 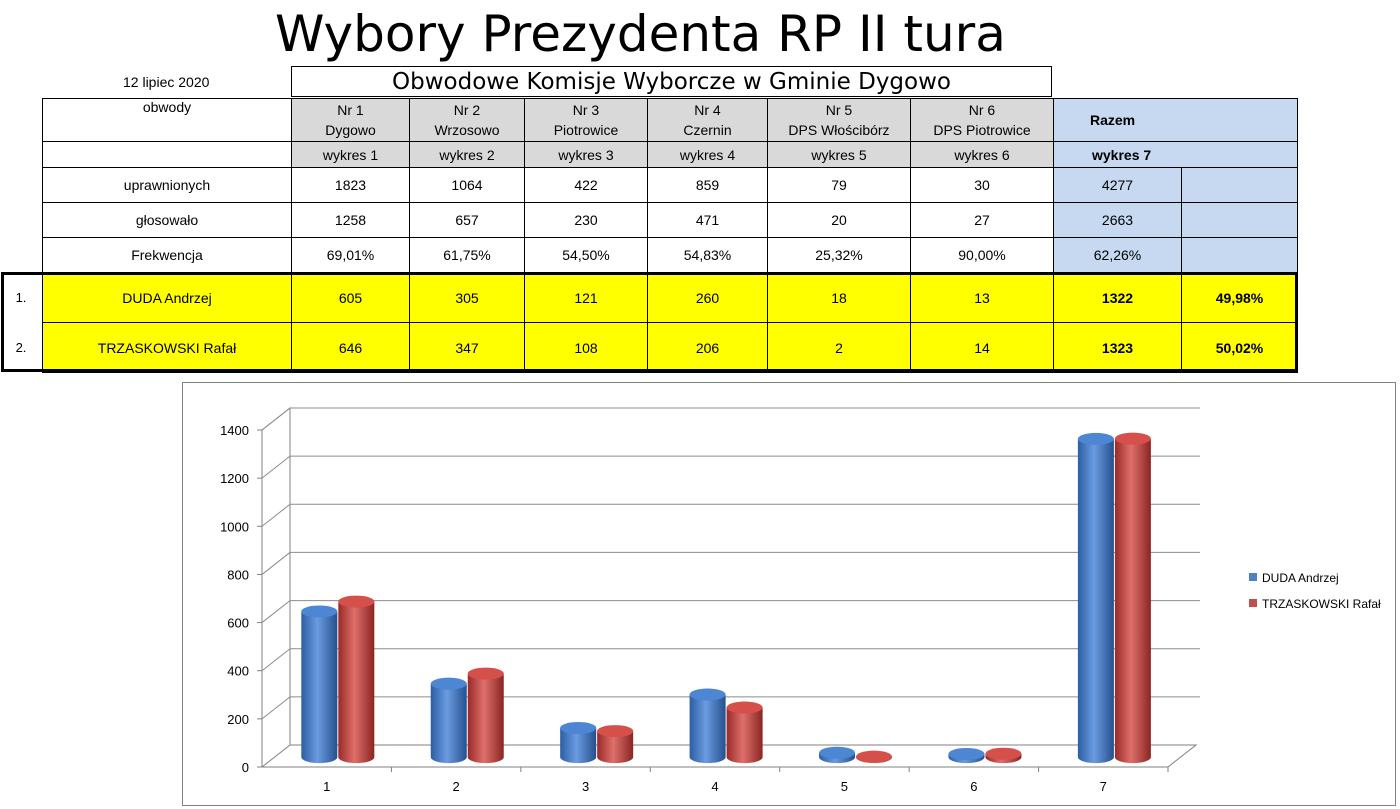 What do you see at coordinates (238, 671) in the screenshot?
I see `y-tick-label: 400` at bounding box center [238, 671].